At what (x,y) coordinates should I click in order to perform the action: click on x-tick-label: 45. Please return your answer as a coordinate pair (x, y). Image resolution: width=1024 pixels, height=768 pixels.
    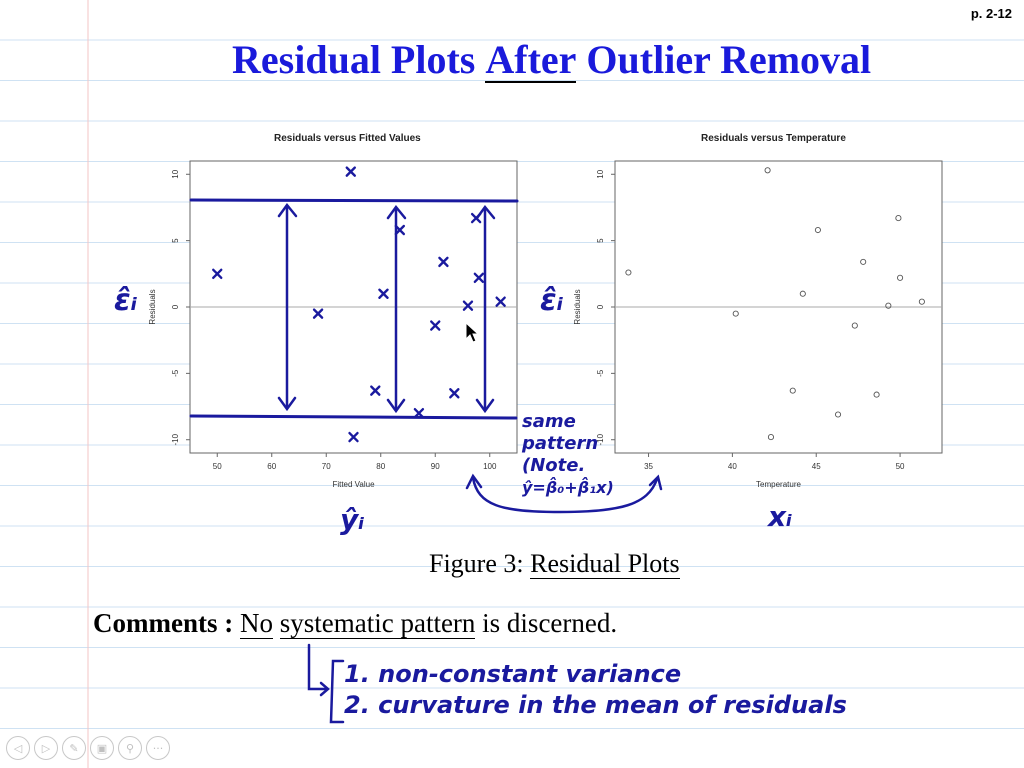
    Looking at the image, I should click on (816, 466).